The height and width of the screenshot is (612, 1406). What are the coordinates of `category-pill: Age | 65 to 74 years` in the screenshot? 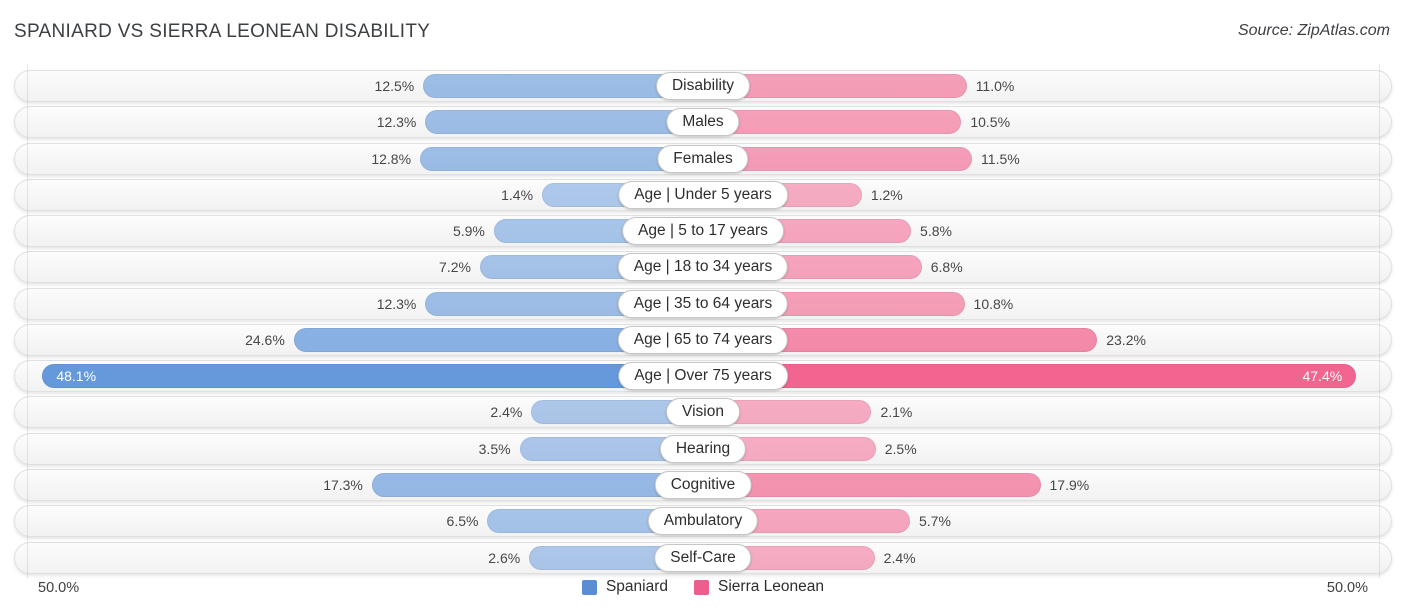 It's located at (703, 339).